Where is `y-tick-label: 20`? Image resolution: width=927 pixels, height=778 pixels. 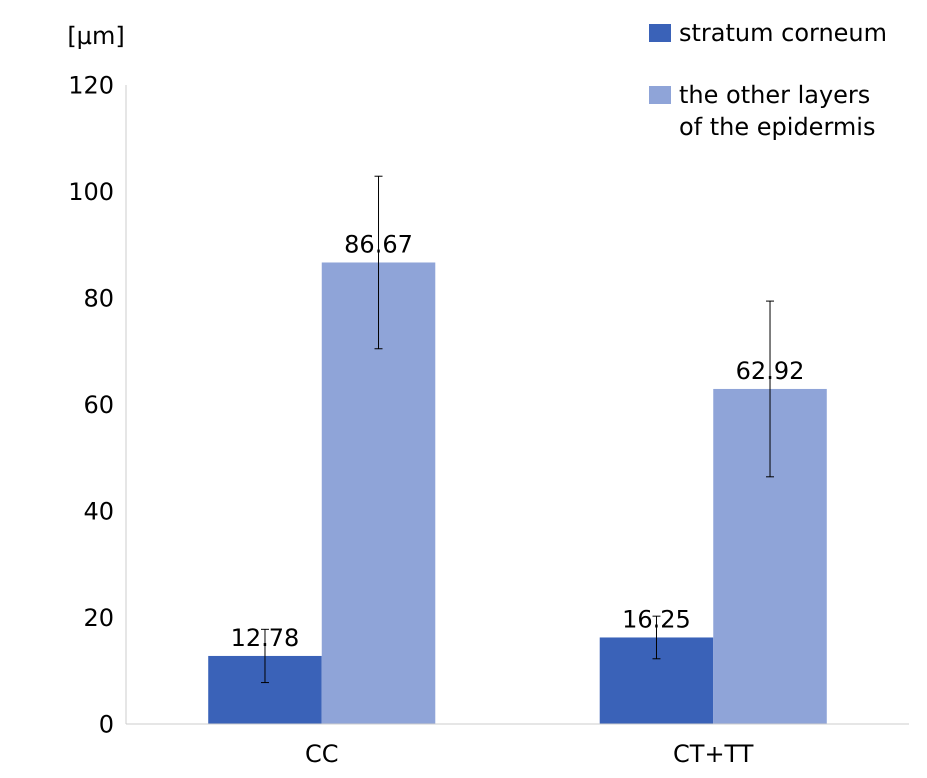
y-tick-label: 20 is located at coordinates (98, 618).